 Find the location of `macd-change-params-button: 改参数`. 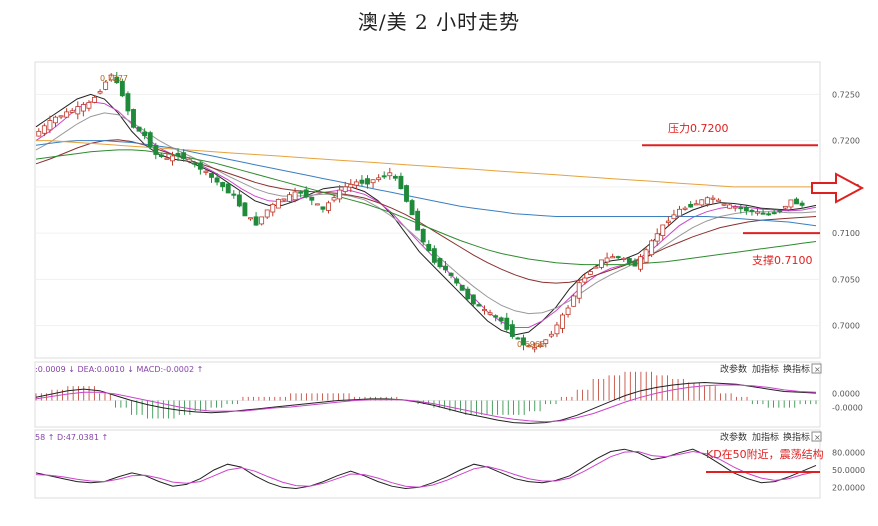

macd-change-params-button: 改参数 is located at coordinates (733, 369).